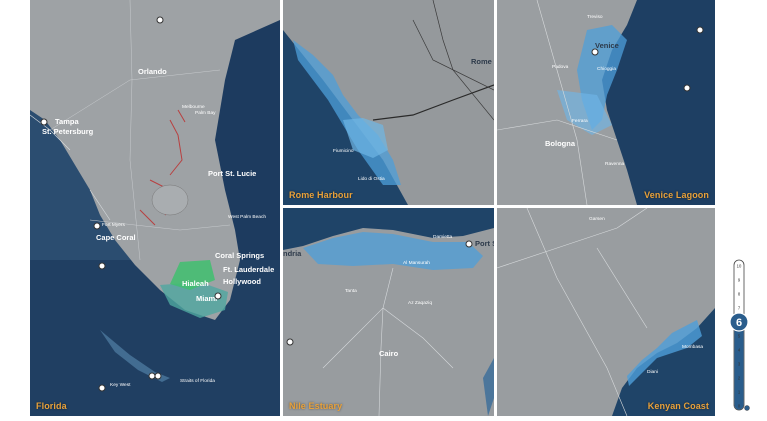  I want to click on rome-map: Rome Fiumicino Lido di Ostia, so click(388, 102).